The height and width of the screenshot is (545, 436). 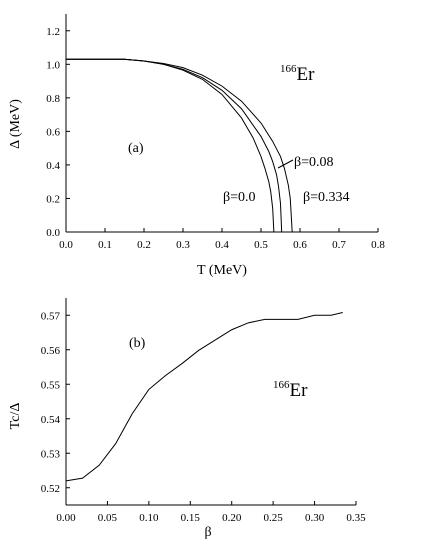 I want to click on series-label-beta-0-08: β=0.08, so click(x=314, y=162).